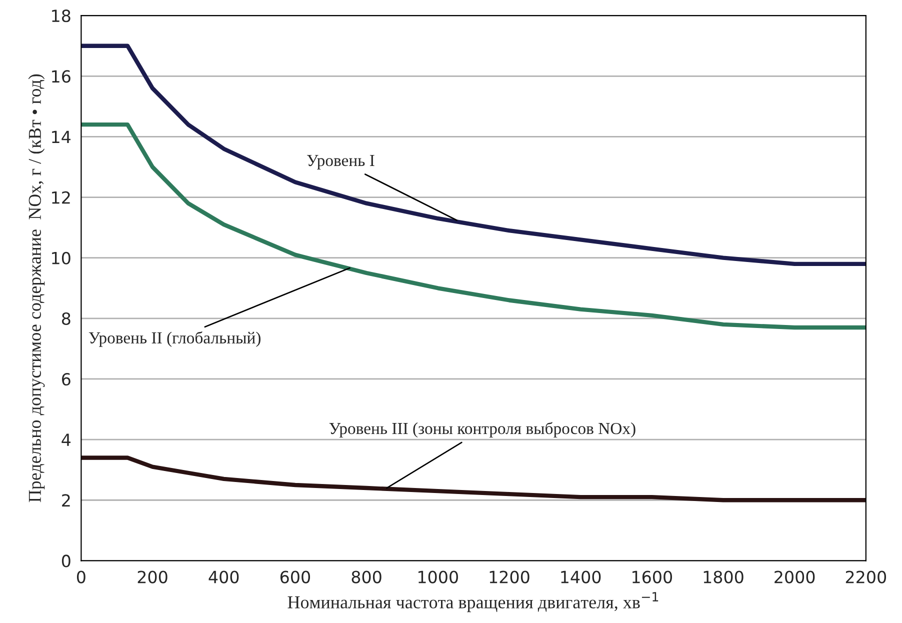  What do you see at coordinates (61, 197) in the screenshot?
I see `y-tick-label: 12` at bounding box center [61, 197].